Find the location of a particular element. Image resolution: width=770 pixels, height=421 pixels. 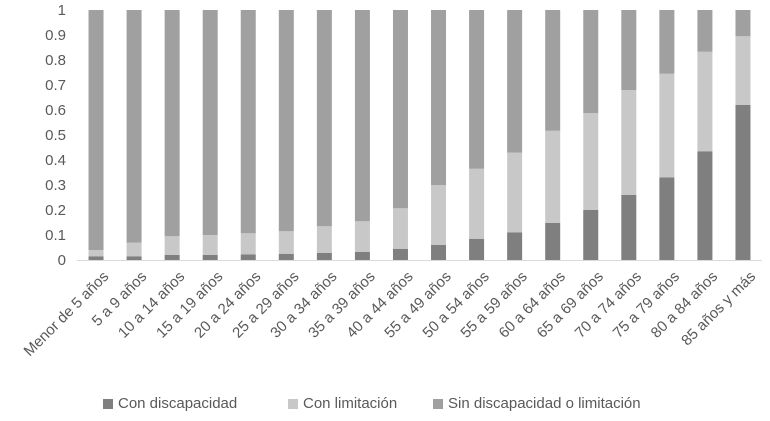

y-tick-label: 0.3 is located at coordinates (55, 185).